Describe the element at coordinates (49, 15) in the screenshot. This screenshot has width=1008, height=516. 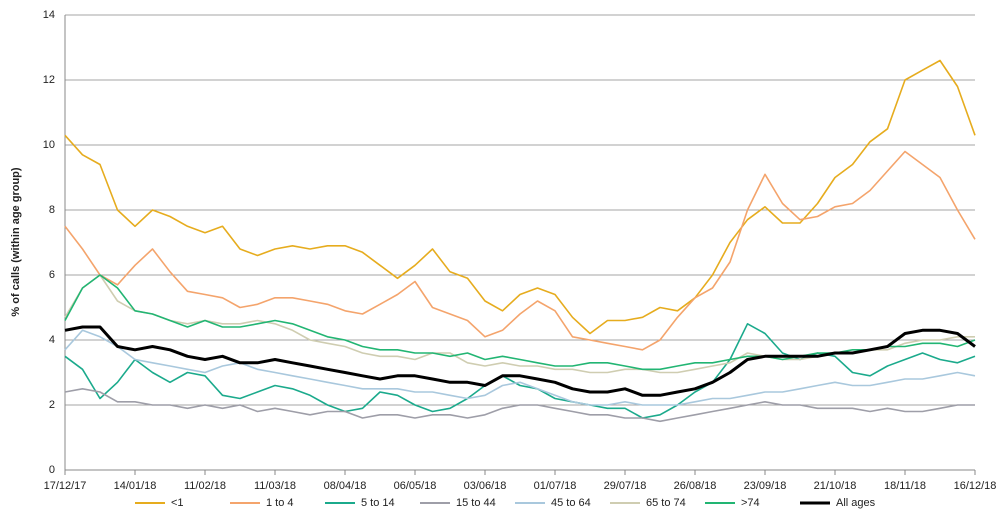
I see `y-tick-label: 14` at that location.